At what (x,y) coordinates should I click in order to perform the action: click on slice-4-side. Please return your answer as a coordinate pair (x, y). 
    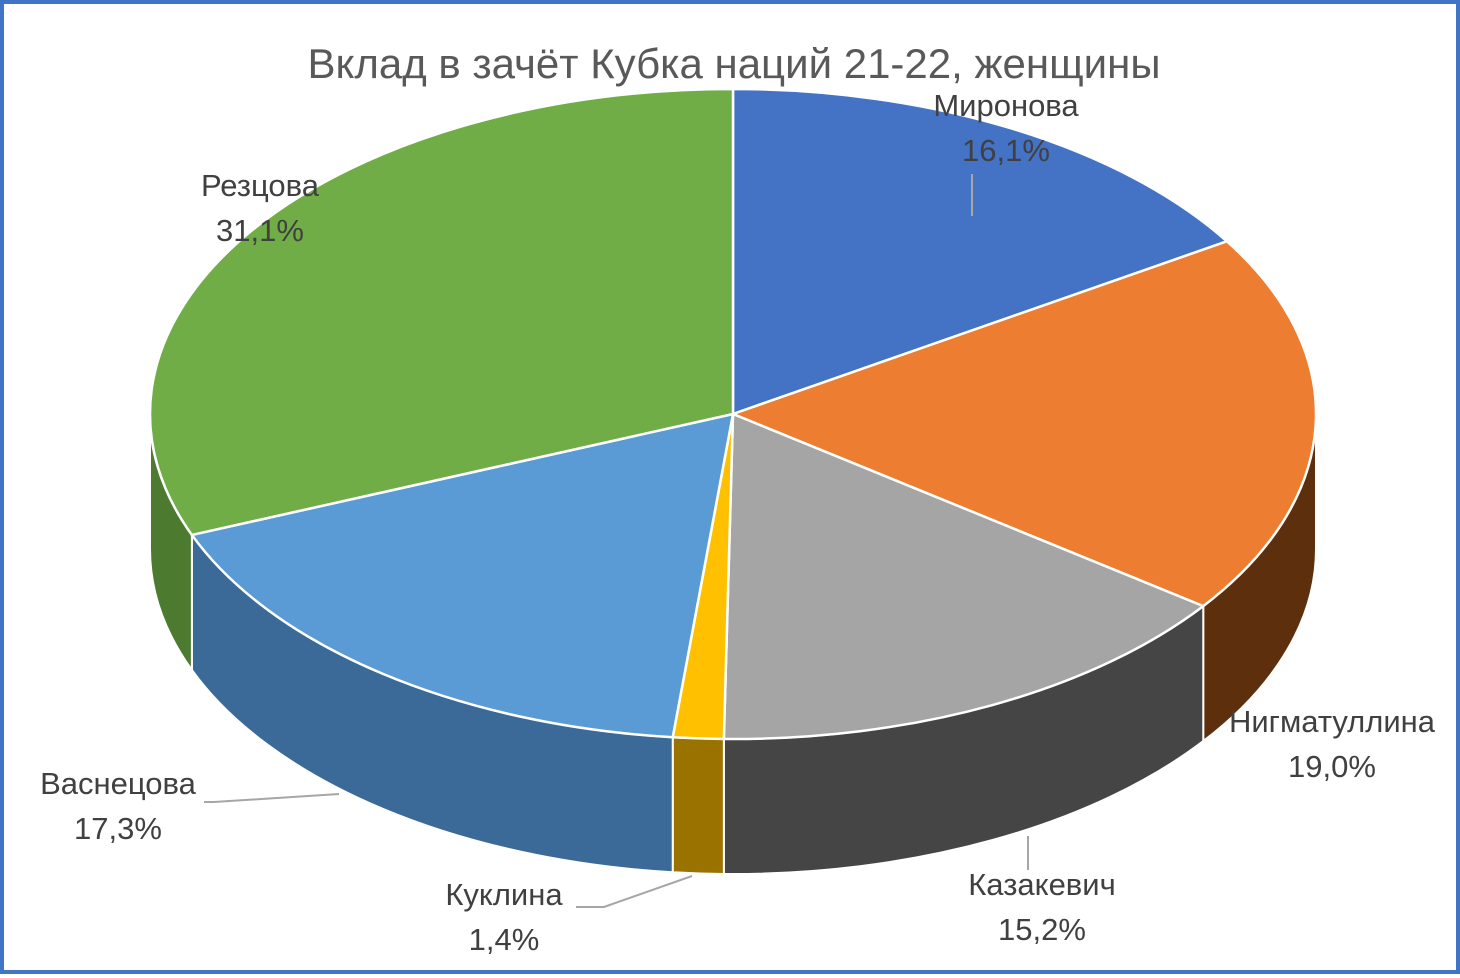
    Looking at the image, I should click on (698, 805).